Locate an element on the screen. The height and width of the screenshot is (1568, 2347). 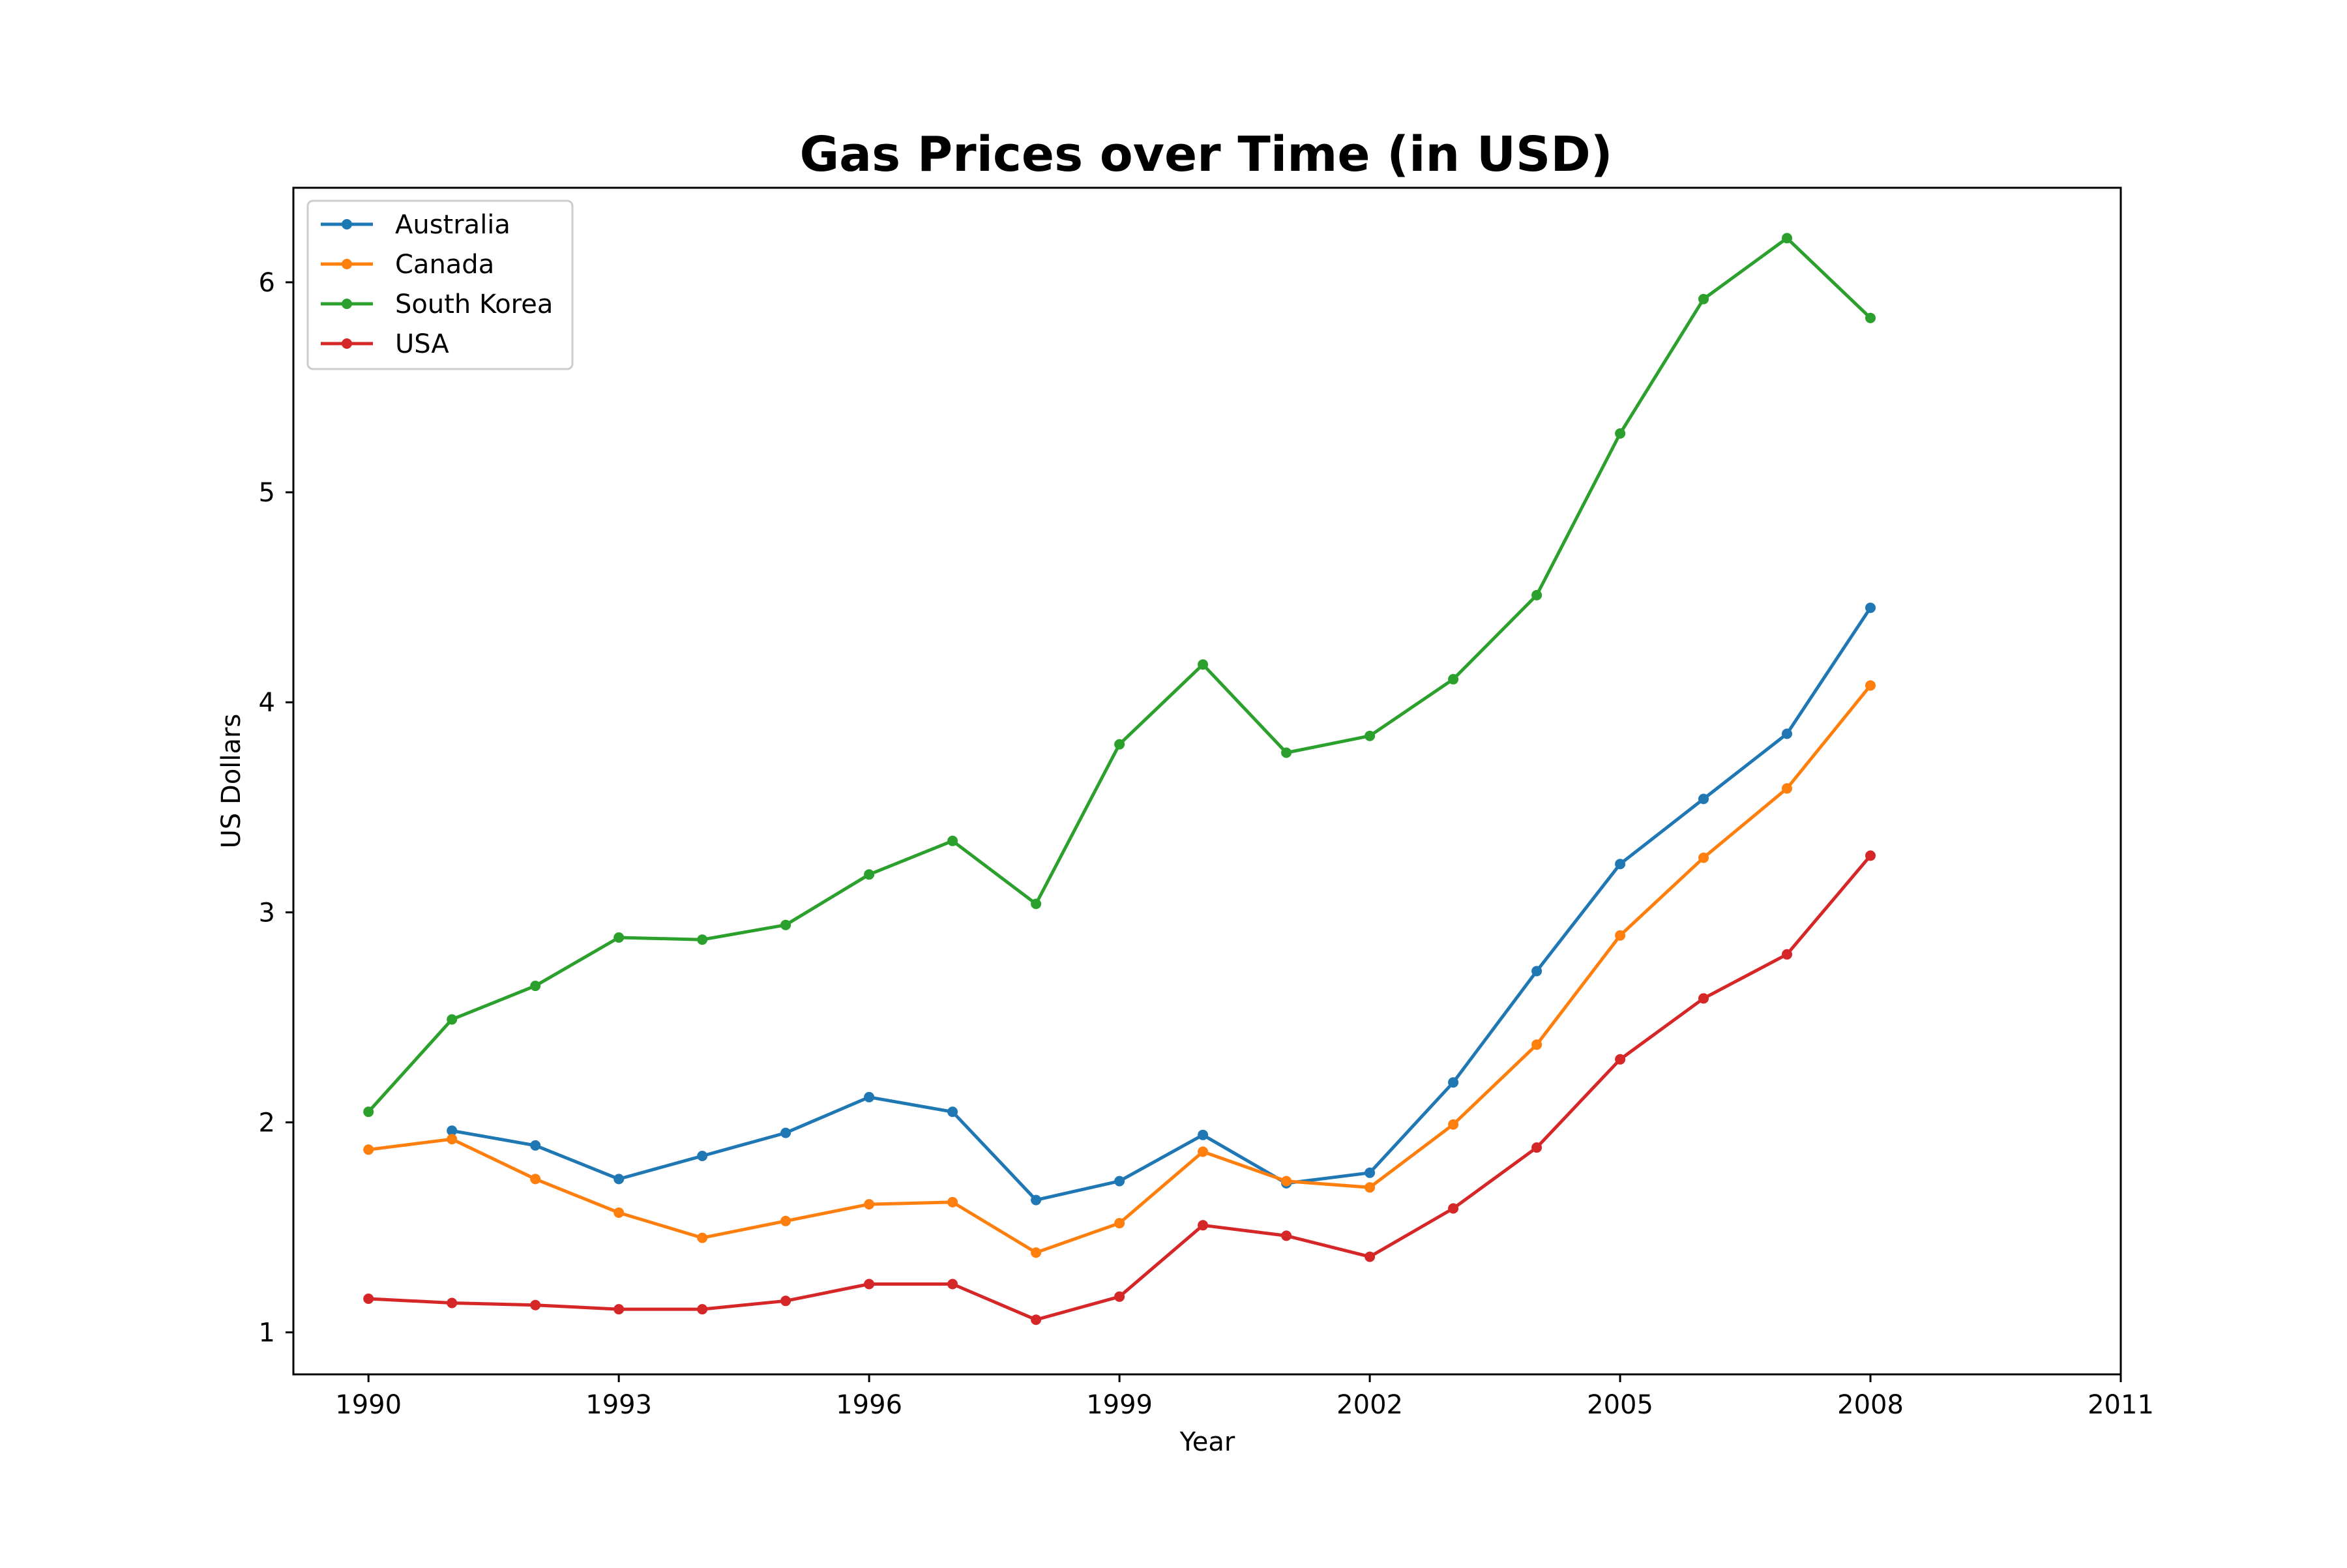
chart-title: Gas Prices over Time (in USD) is located at coordinates (1205, 155).